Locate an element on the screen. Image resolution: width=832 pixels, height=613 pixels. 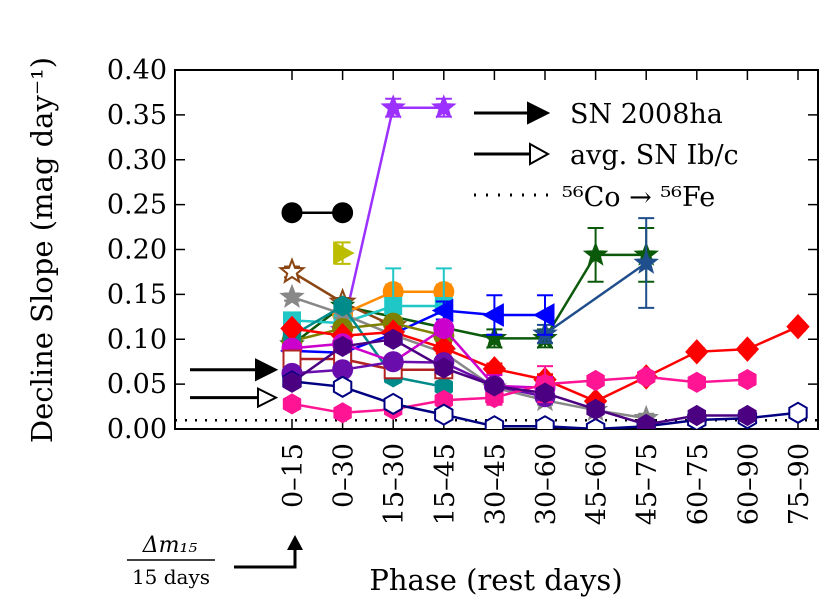
legend: SN 2008ha avg. SN Ib/c ⁵⁶Co → ⁵⁶Fe is located at coordinates (606, 156).